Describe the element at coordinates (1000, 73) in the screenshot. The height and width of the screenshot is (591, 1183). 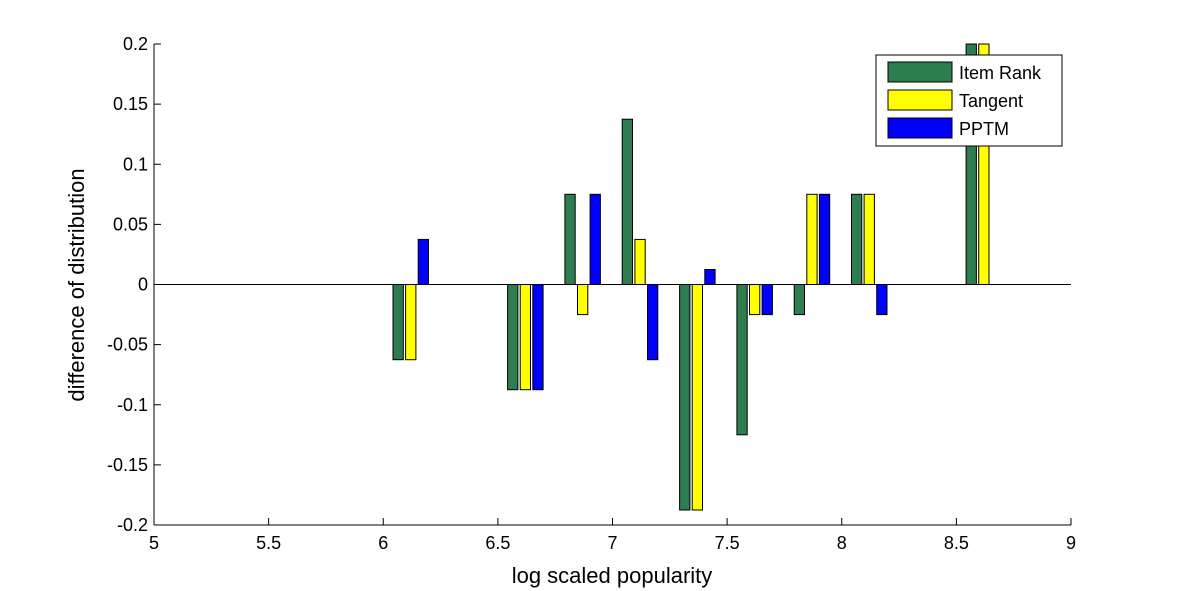
I see `legend-label-item-rank: Item Rank` at that location.